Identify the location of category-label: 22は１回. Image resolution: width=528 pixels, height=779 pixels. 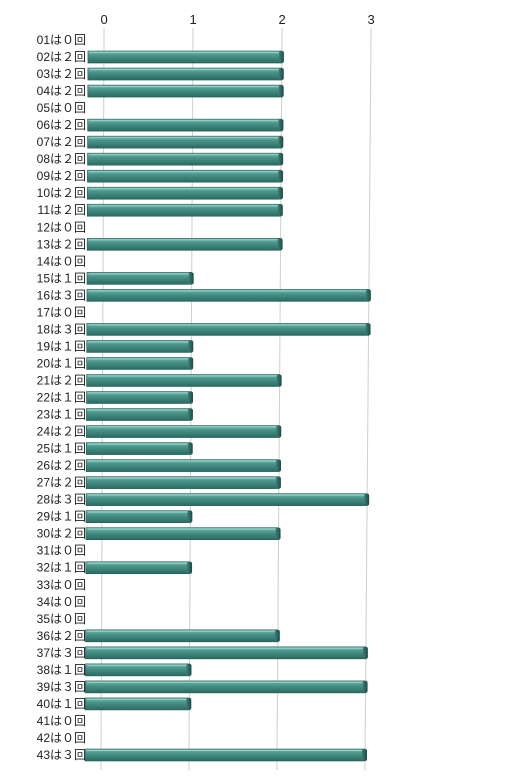
(61, 398).